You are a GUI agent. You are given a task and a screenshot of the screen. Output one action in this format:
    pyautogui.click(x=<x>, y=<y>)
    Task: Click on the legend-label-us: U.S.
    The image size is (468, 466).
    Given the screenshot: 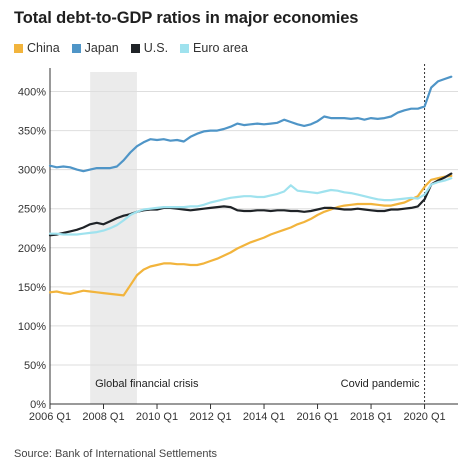 What is the action you would take?
    pyautogui.click(x=156, y=48)
    